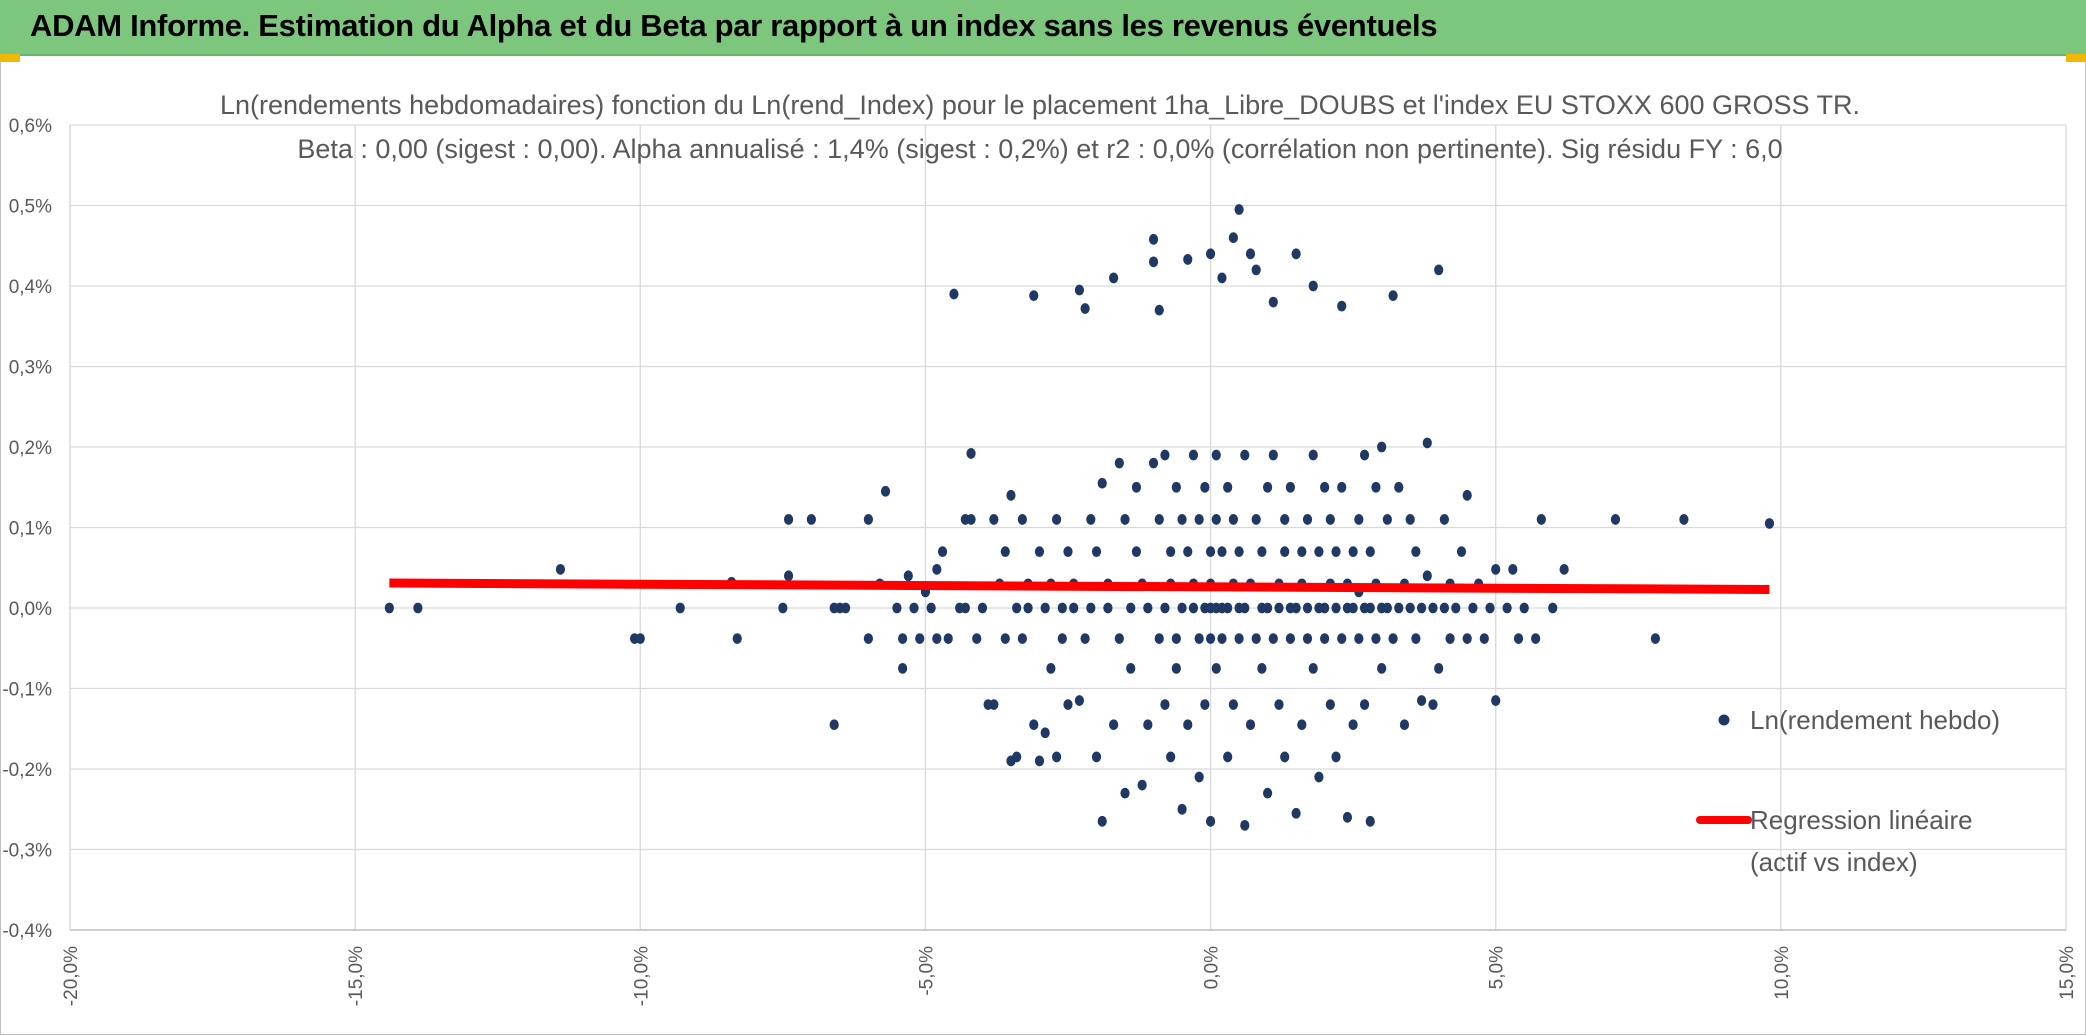 The height and width of the screenshot is (1035, 2086). What do you see at coordinates (1724, 720) in the screenshot?
I see `legend-marker-scatter` at bounding box center [1724, 720].